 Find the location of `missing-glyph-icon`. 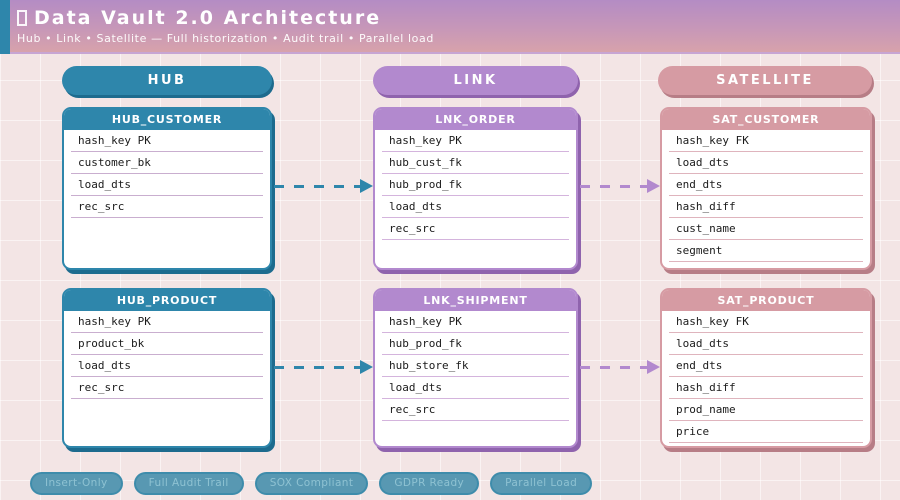

missing-glyph-icon is located at coordinates (22, 18).